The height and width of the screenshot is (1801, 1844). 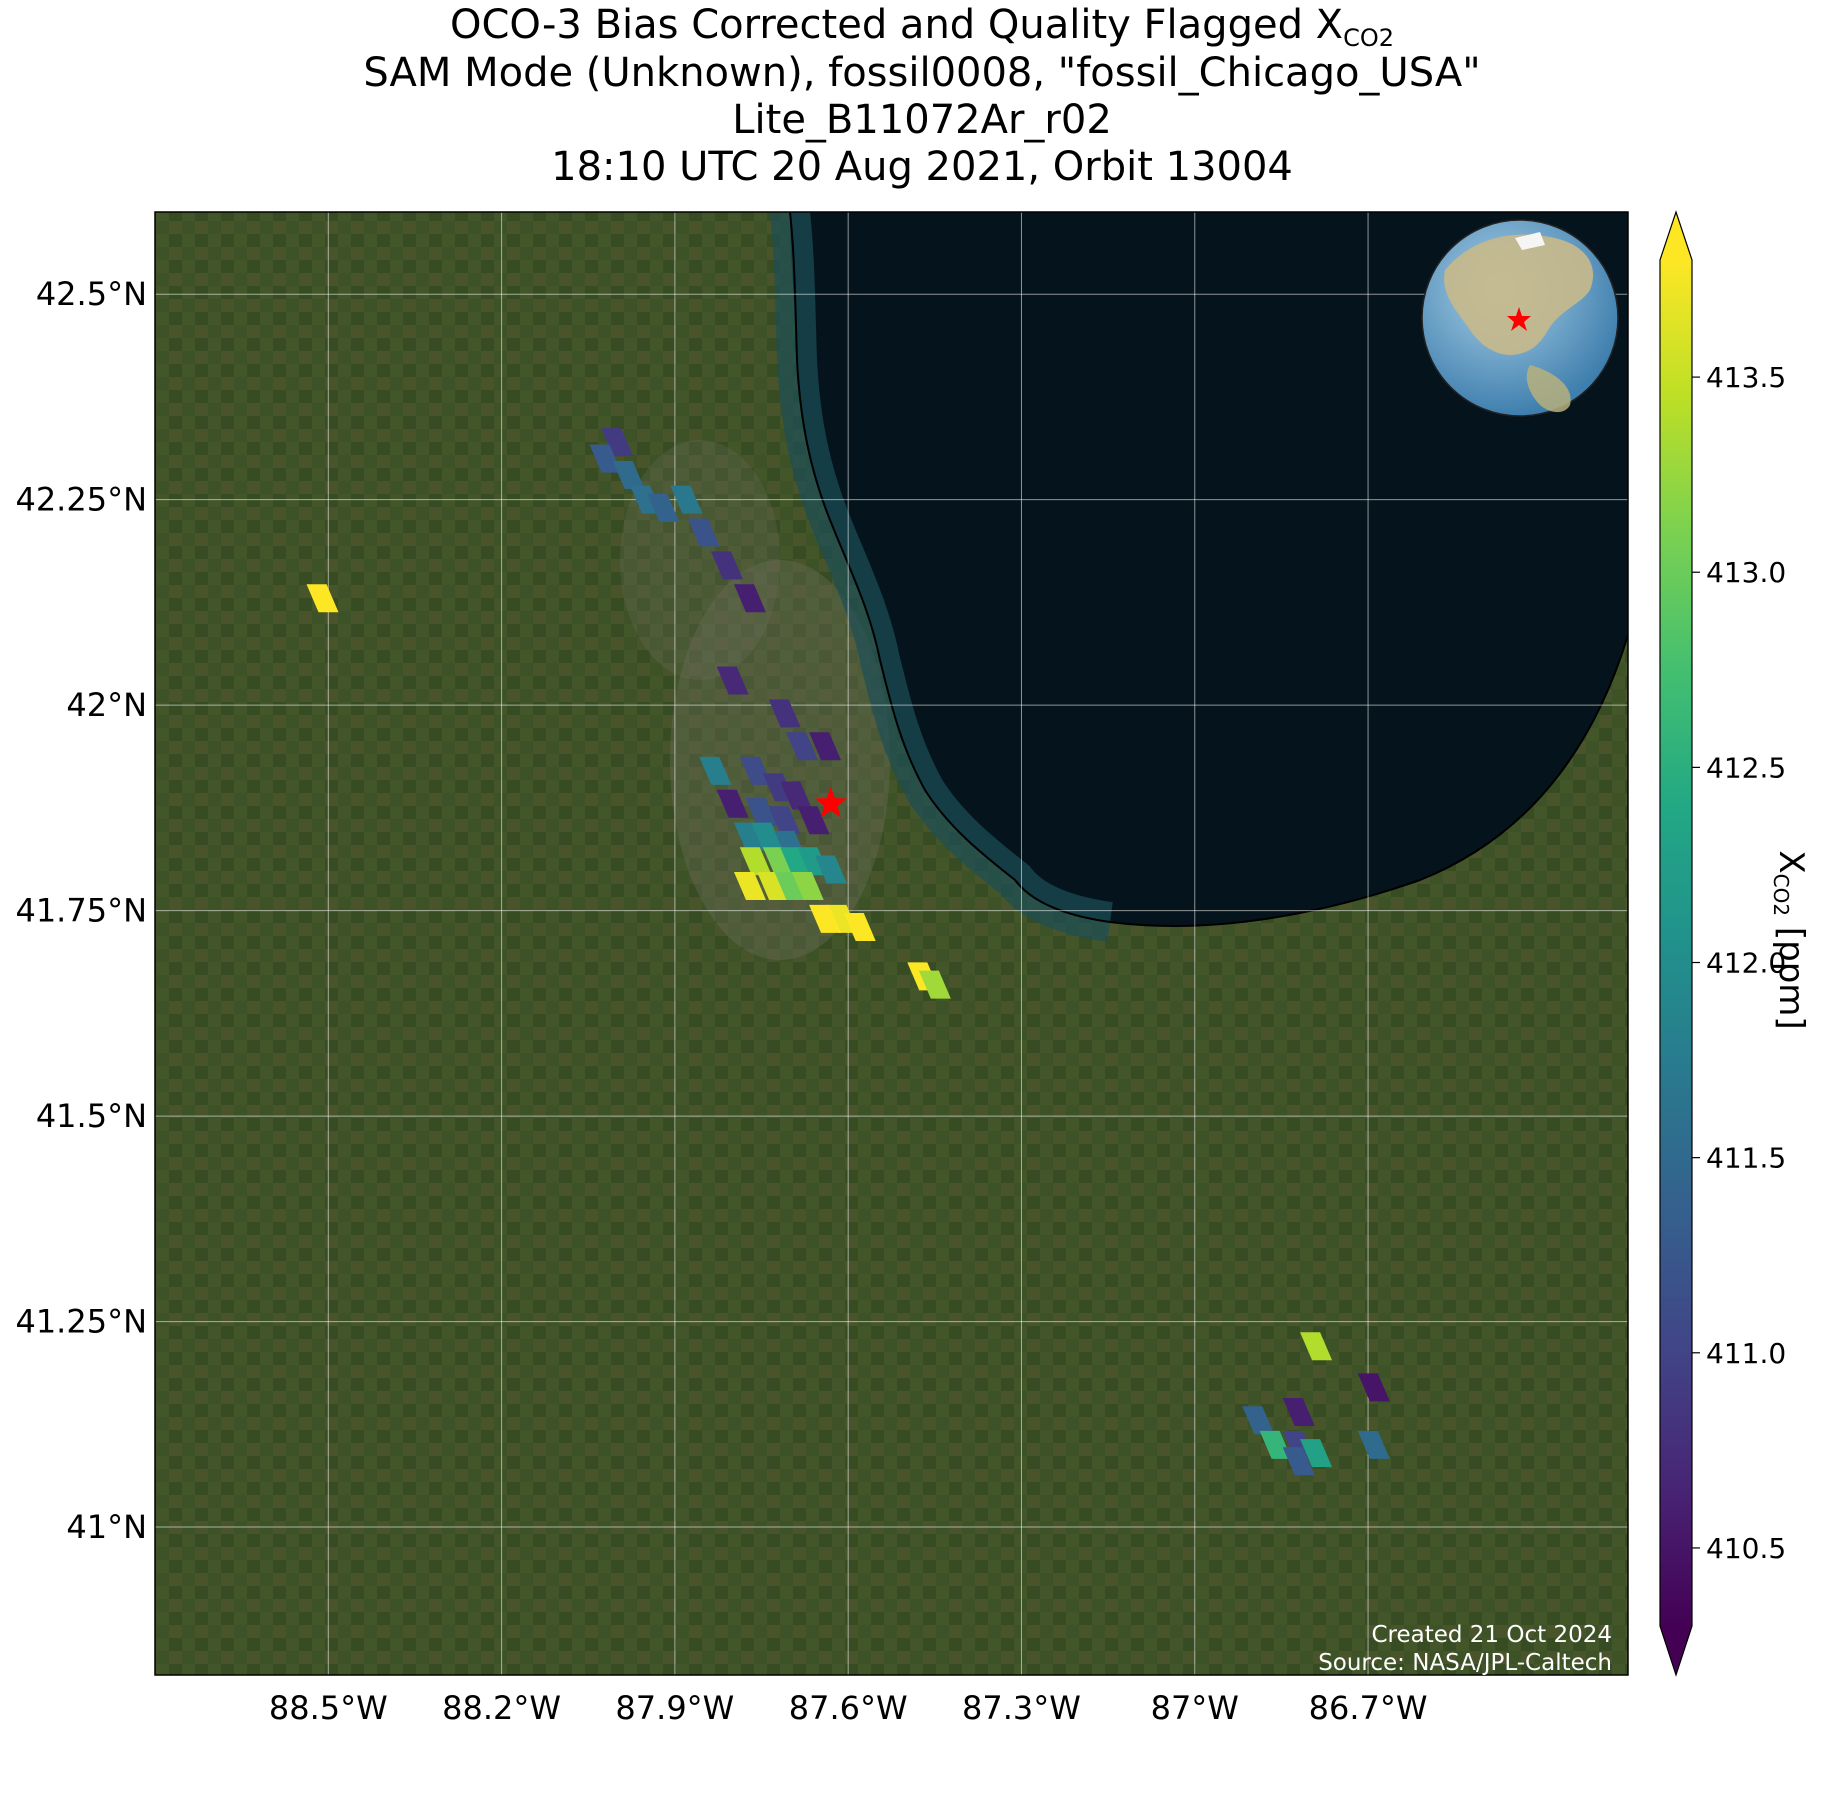 I want to click on colorbar-extend-max, so click(x=1676, y=236).